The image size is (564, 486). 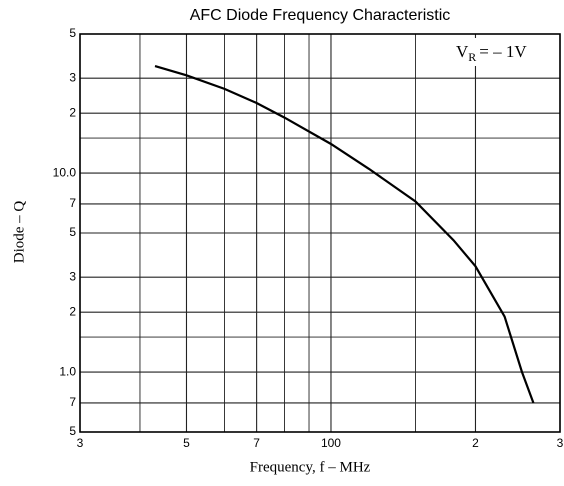 What do you see at coordinates (472, 57) in the screenshot?
I see `annotation-sub: R` at bounding box center [472, 57].